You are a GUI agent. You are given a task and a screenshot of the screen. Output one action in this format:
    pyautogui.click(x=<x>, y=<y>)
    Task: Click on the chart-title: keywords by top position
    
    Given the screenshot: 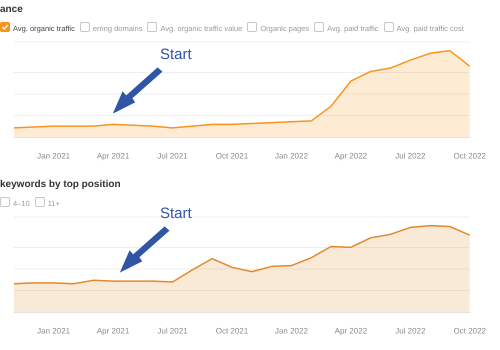 What is the action you would take?
    pyautogui.click(x=60, y=184)
    